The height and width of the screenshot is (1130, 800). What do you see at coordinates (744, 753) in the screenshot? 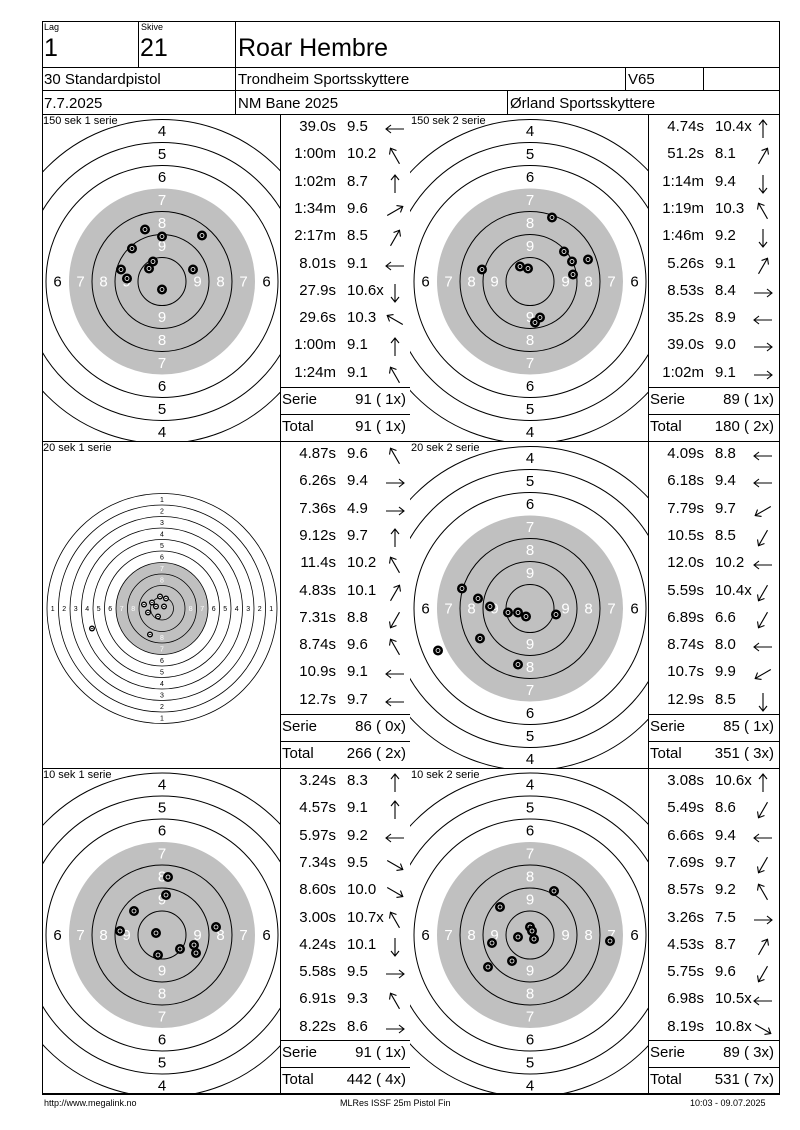
I see `total-value: 351 ( 3x)` at bounding box center [744, 753].